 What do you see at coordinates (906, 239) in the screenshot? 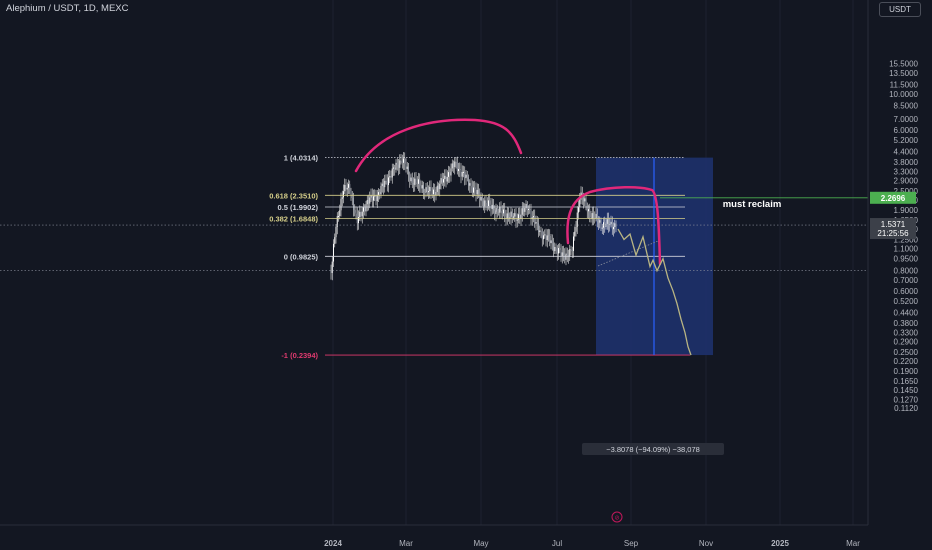
I see `price-tick-label: 1.2500` at bounding box center [906, 239].